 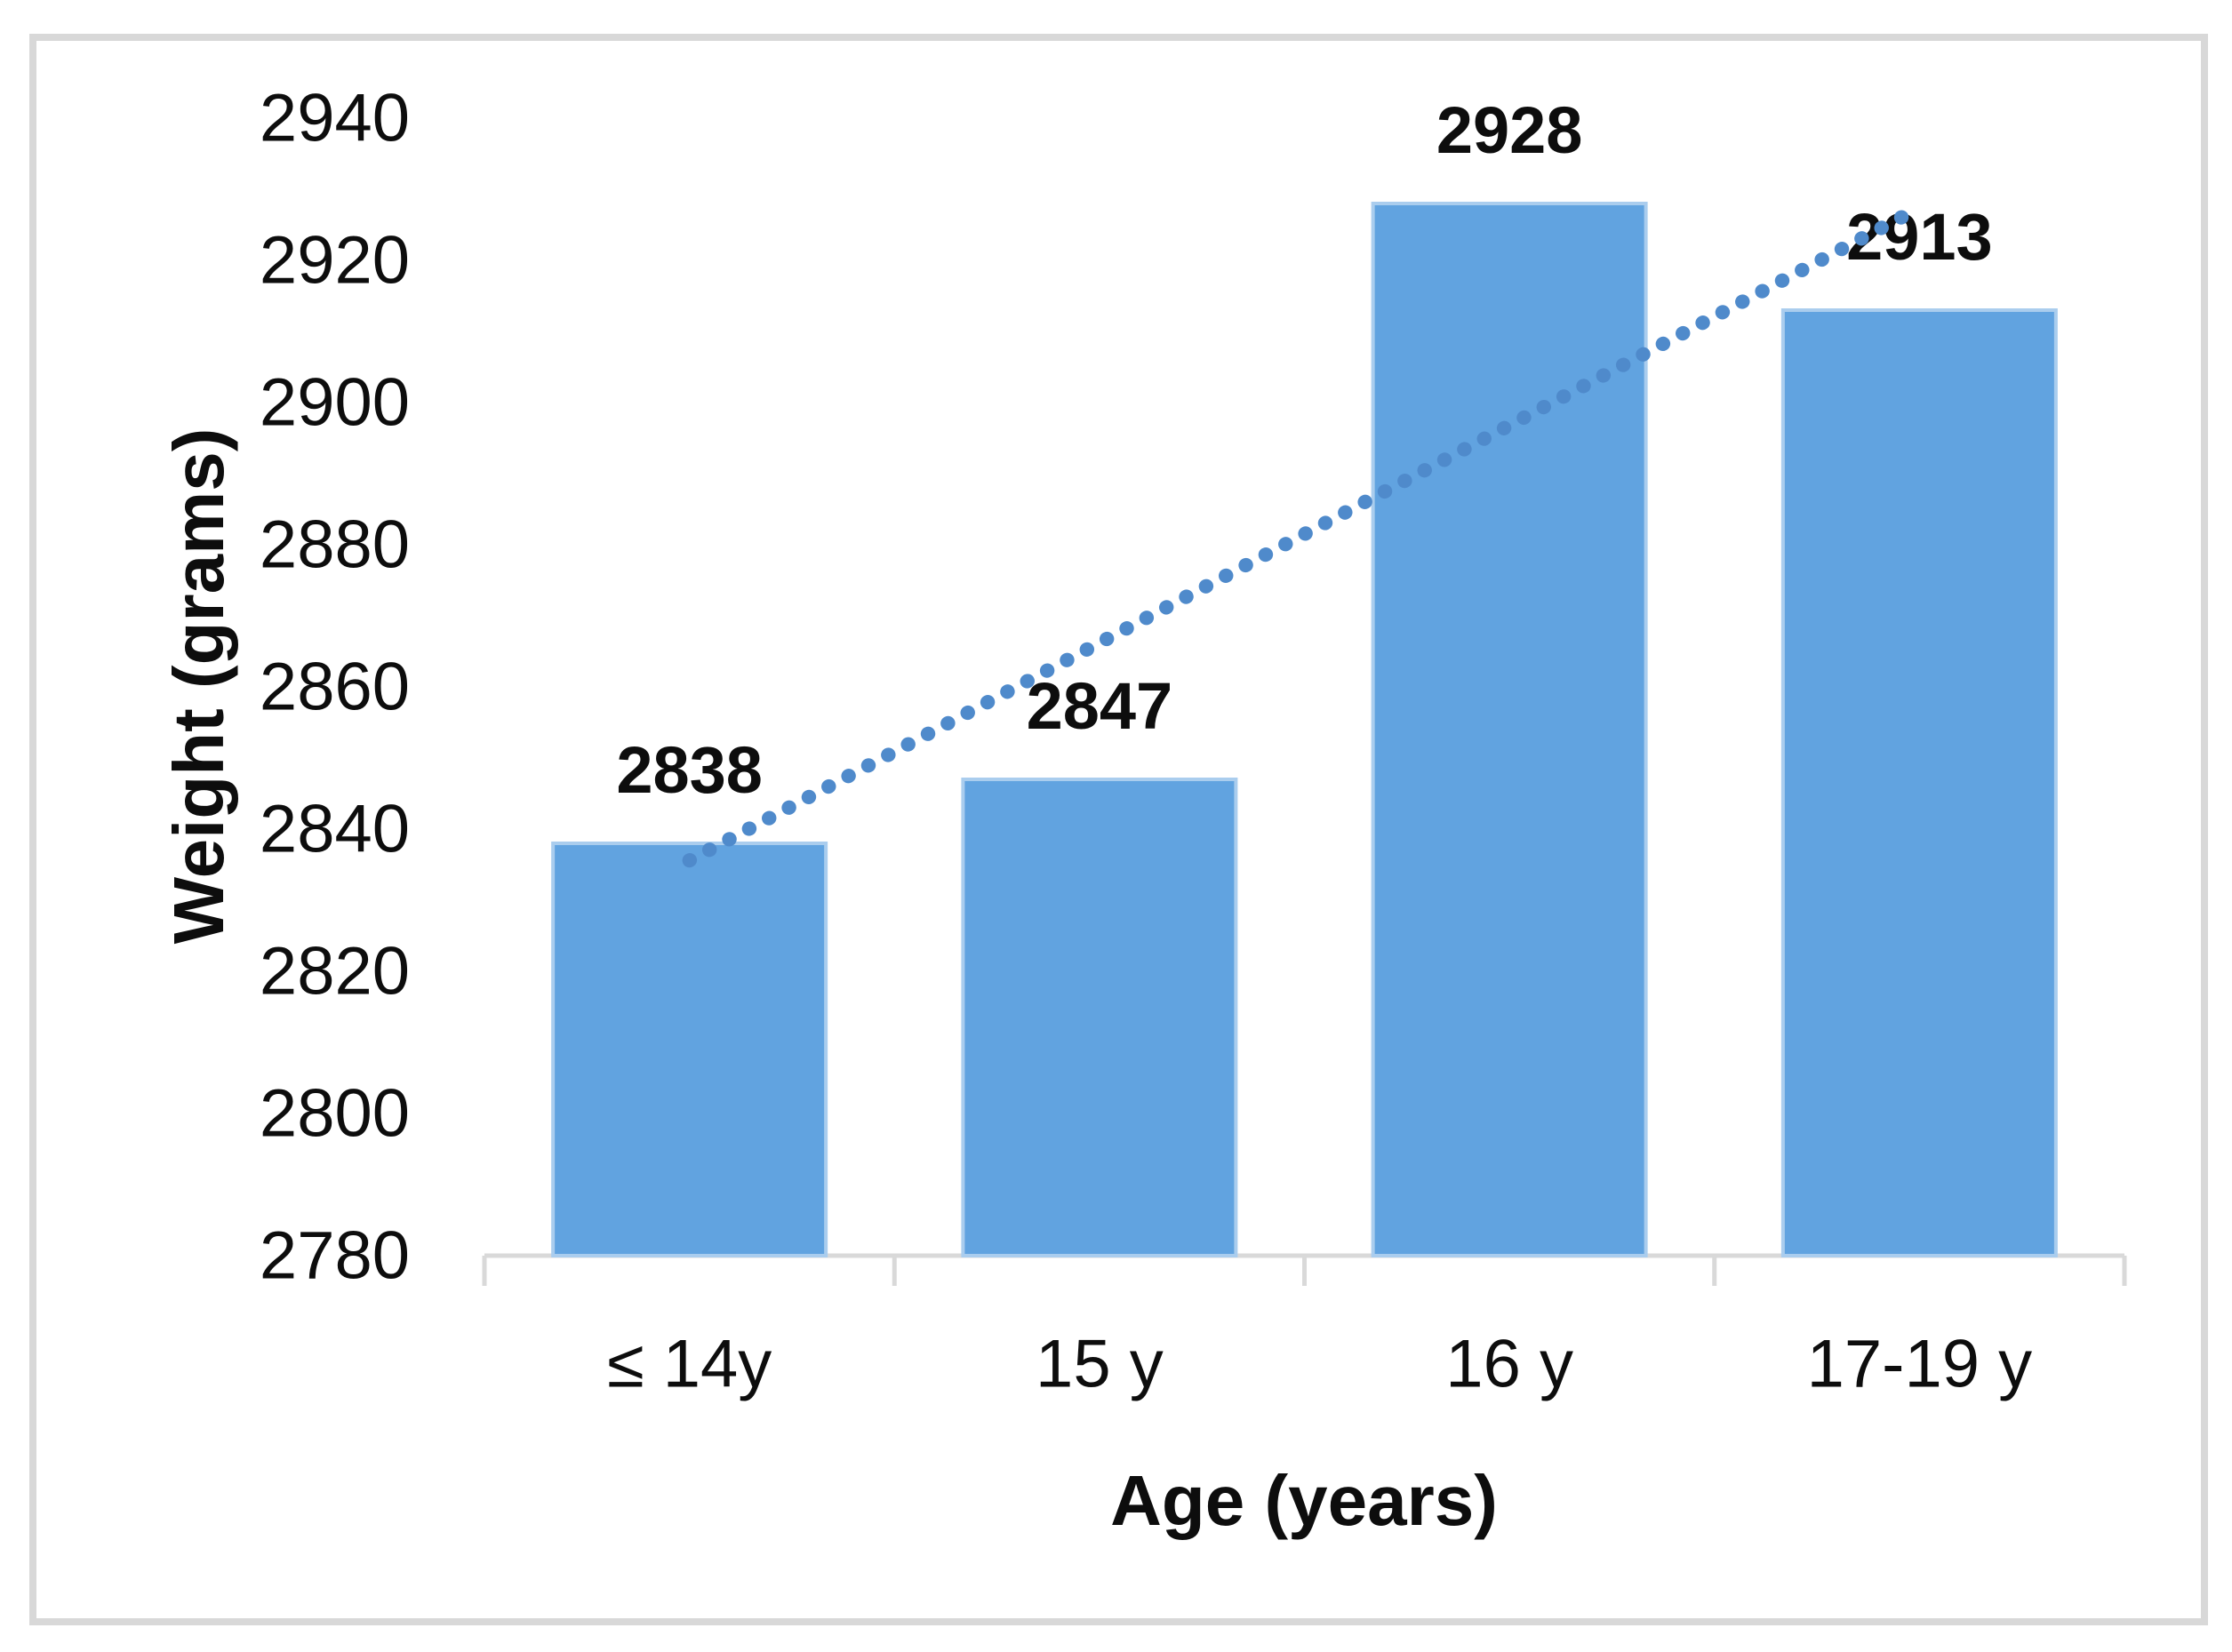 I want to click on x-category-label: 16 y, so click(x=1509, y=1364).